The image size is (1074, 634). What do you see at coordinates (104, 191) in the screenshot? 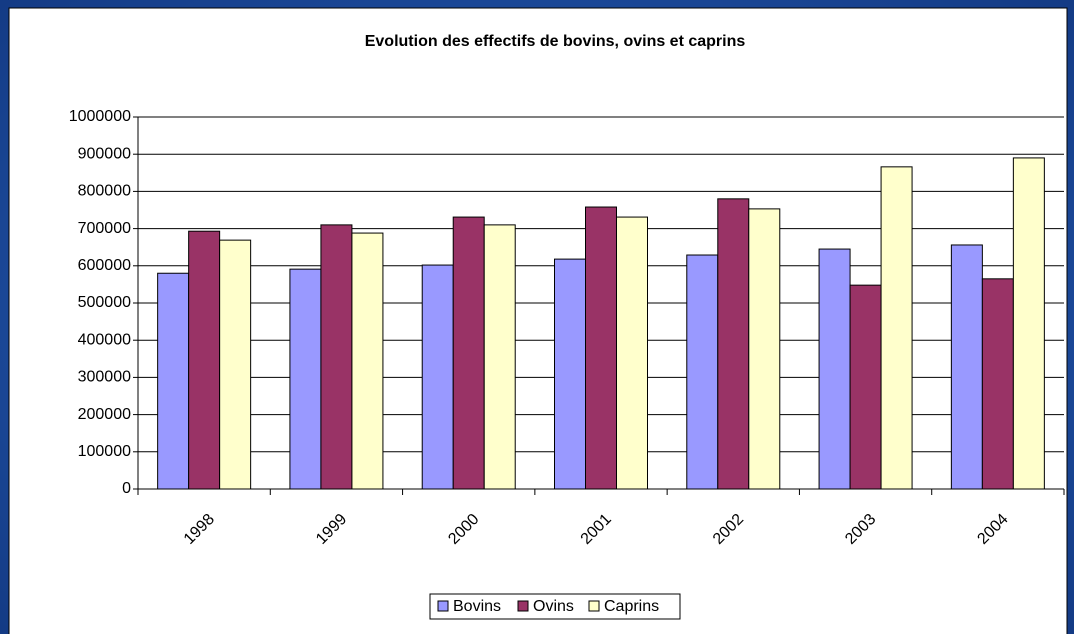
I see `y-tick-label: 800000` at bounding box center [104, 191].